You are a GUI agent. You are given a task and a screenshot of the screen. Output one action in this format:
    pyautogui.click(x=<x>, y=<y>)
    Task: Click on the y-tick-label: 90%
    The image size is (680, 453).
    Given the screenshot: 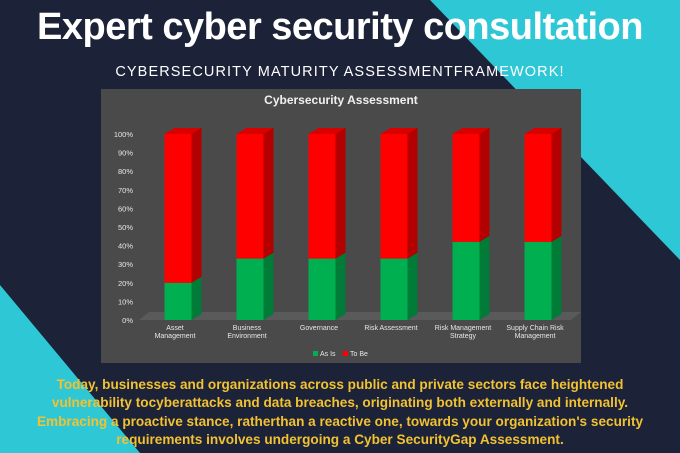 What is the action you would take?
    pyautogui.click(x=125, y=153)
    